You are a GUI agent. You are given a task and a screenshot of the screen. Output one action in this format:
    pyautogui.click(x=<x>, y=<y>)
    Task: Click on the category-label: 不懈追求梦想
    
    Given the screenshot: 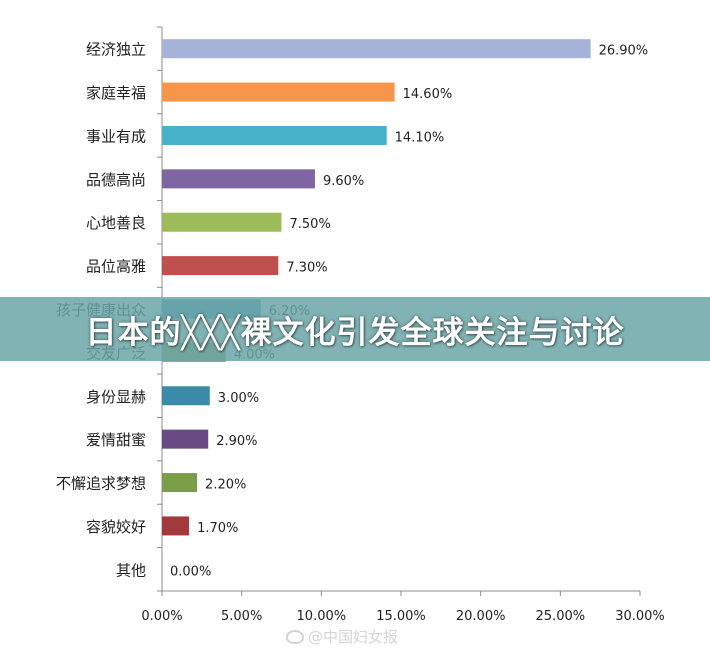 What is the action you would take?
    pyautogui.click(x=101, y=484)
    